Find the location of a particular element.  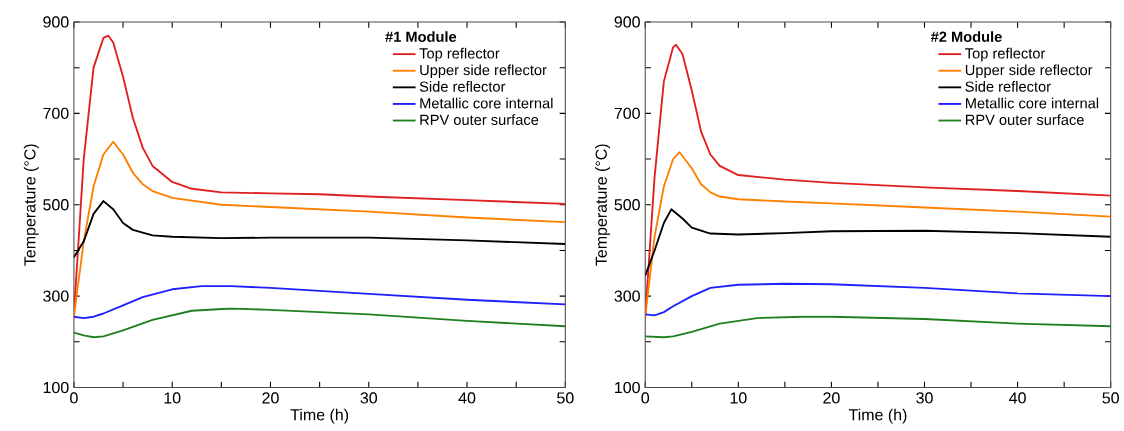

legend-title: #1 Module is located at coordinates (421, 36).